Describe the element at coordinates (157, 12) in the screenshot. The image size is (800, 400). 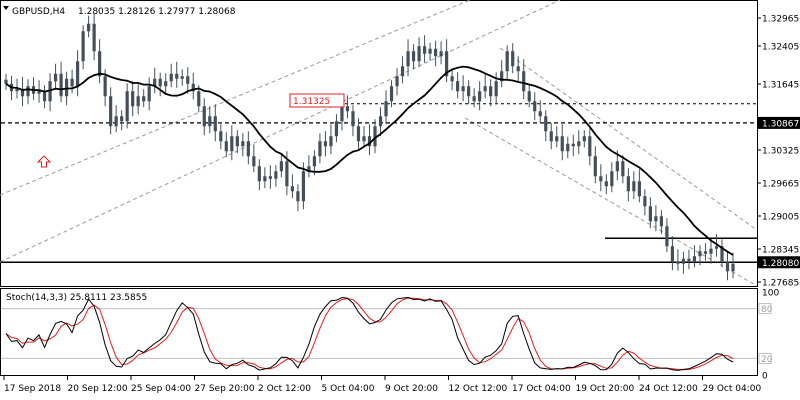
I see `ohlc-values: 1.28035 1.28126 1.27977 1.28068` at that location.